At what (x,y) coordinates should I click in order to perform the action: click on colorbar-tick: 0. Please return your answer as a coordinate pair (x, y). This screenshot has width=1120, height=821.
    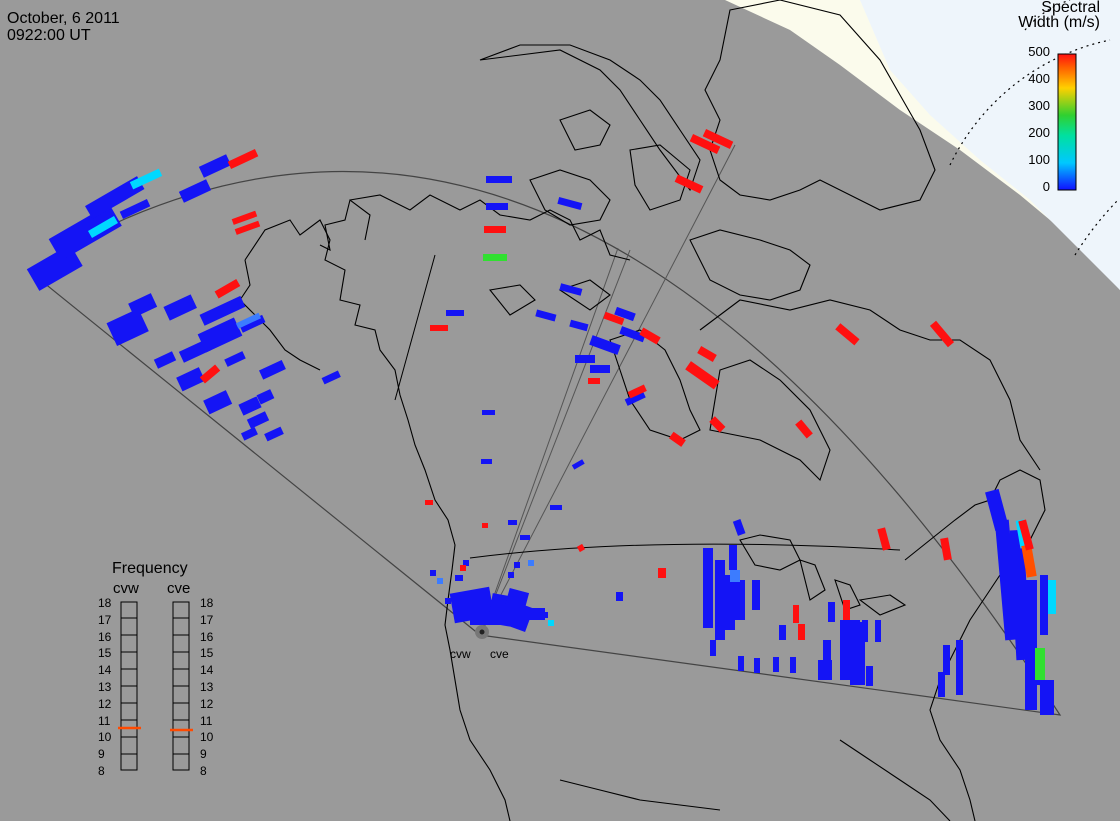
    Looking at the image, I should click on (1046, 186).